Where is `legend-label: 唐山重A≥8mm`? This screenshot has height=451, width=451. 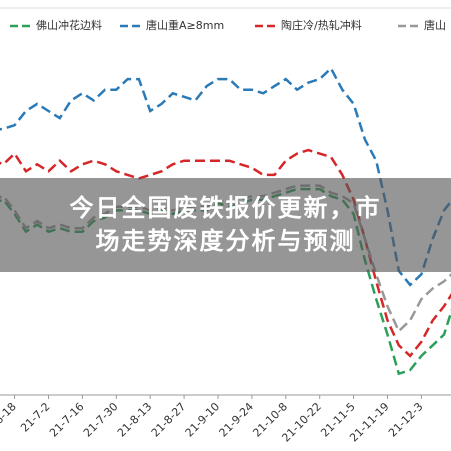
legend-label: 唐山重A≥8mm is located at coordinates (185, 25).